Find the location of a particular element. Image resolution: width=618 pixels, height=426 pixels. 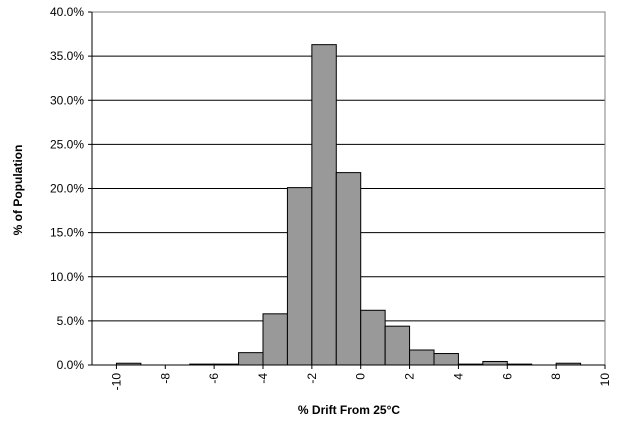

y-tick-label: 30.0% is located at coordinates (67, 100).